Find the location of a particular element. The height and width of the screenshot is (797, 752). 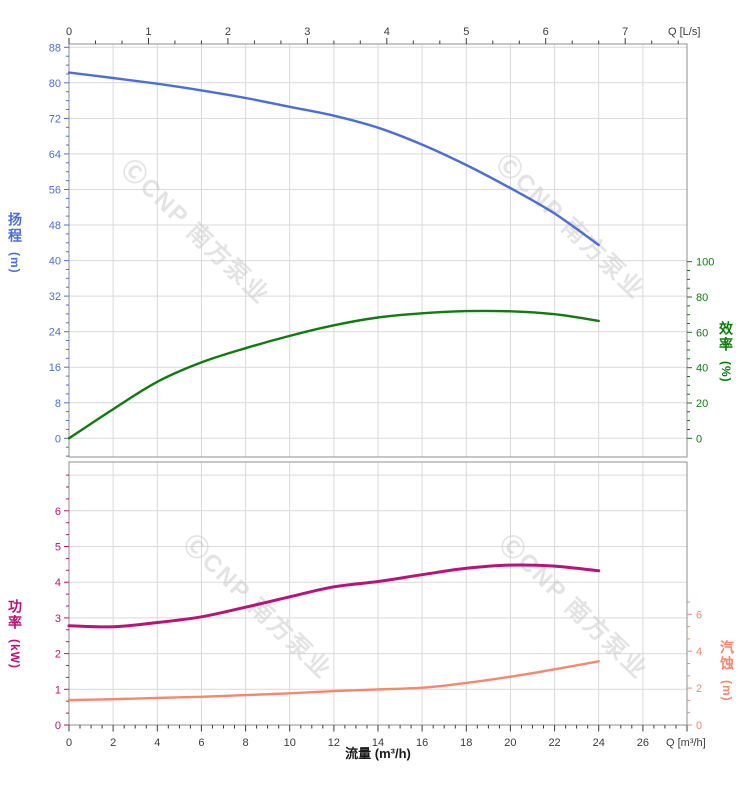

tick-label: 64 is located at coordinates (55, 155).